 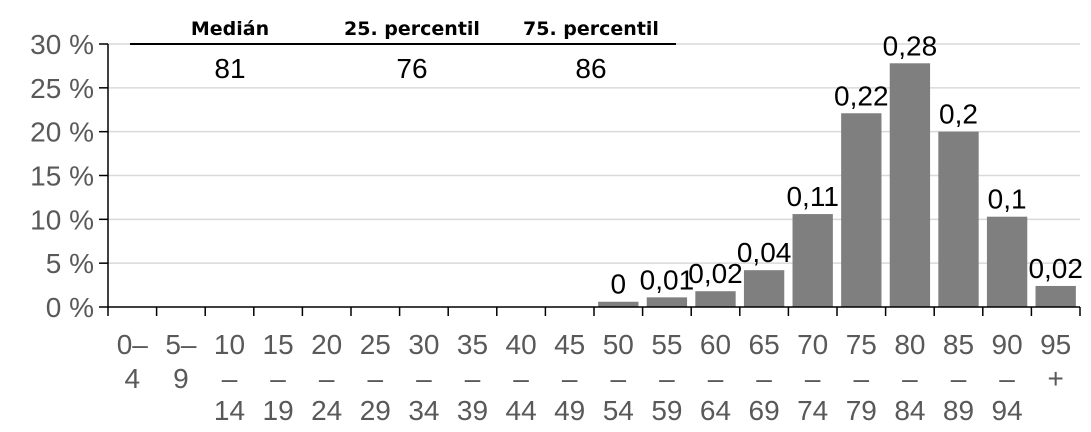 I want to click on y-tick-label: 20 %, so click(x=62, y=132).